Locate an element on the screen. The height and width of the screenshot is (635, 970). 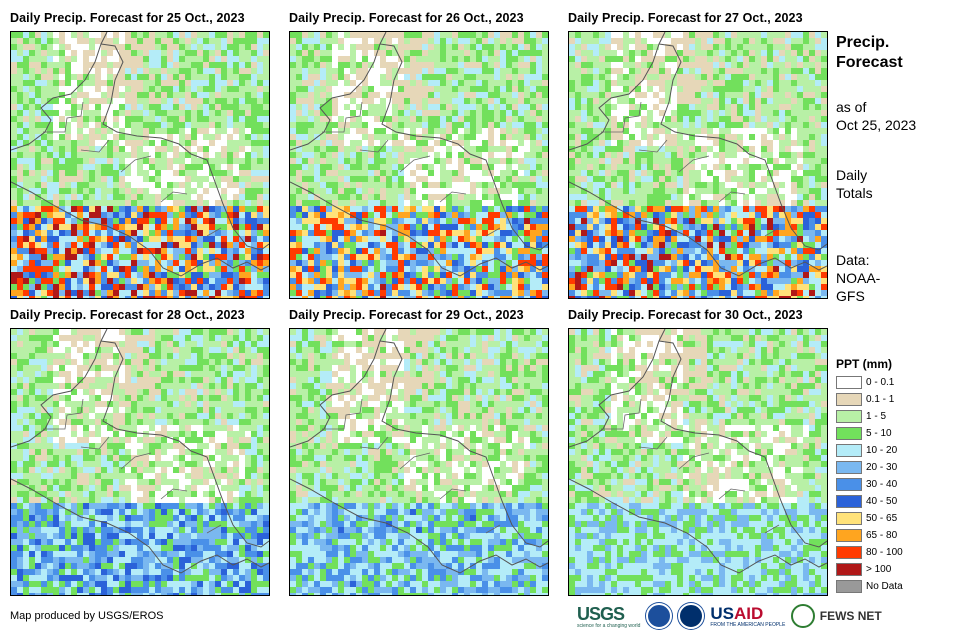
usgs-logo: USGS science for a changing world is located at coordinates (608, 616).